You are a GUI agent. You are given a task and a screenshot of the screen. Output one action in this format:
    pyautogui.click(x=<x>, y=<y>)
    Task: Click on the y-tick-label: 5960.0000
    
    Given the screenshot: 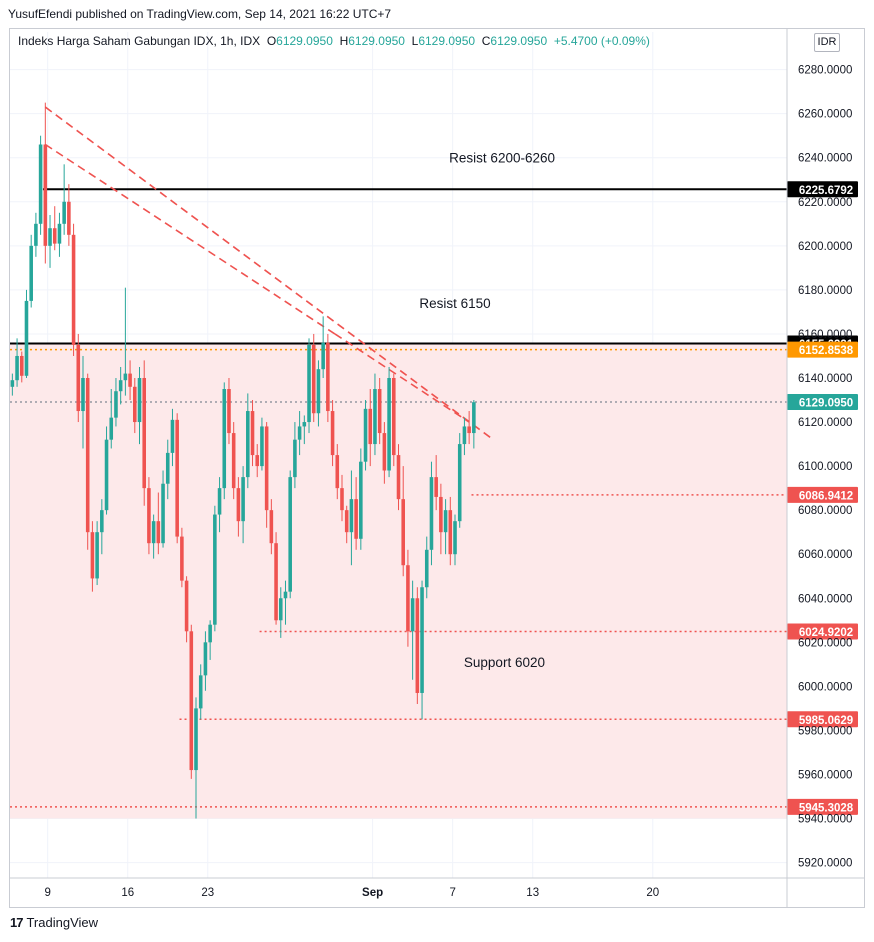 What is the action you would take?
    pyautogui.click(x=825, y=775)
    